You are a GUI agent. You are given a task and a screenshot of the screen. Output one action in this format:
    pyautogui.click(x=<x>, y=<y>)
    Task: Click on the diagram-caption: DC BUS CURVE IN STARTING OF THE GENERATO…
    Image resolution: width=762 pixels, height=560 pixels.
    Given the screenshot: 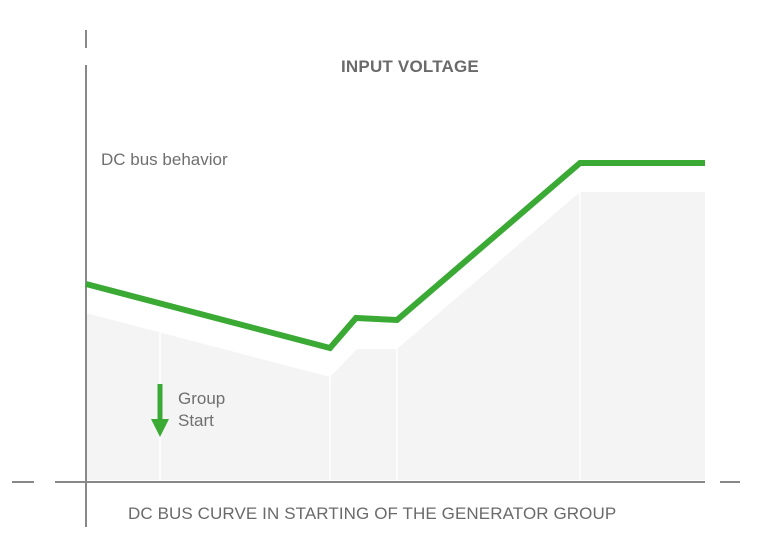 What is the action you would take?
    pyautogui.click(x=372, y=513)
    